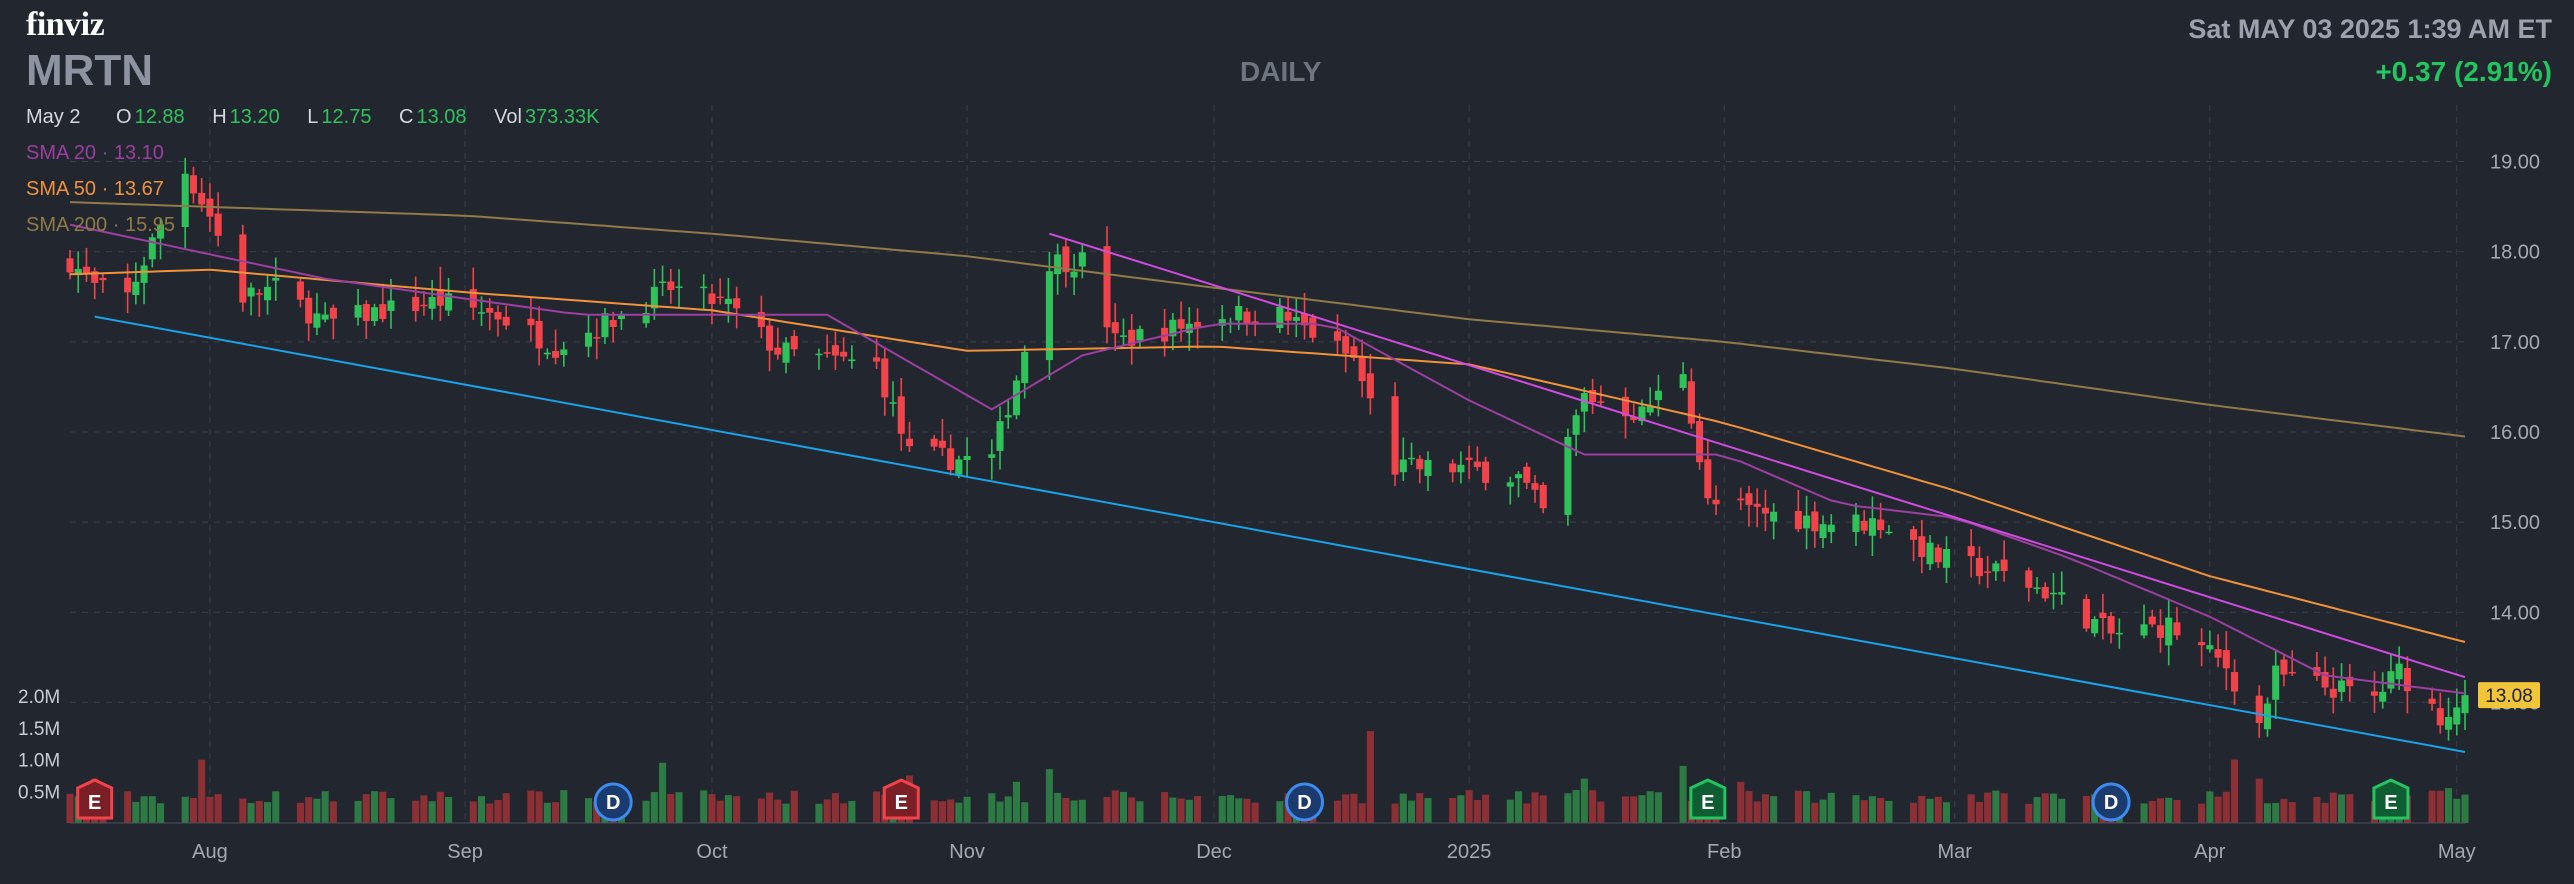 The height and width of the screenshot is (884, 2574). Describe the element at coordinates (712, 852) in the screenshot. I see `date-tick-label: Oct` at that location.